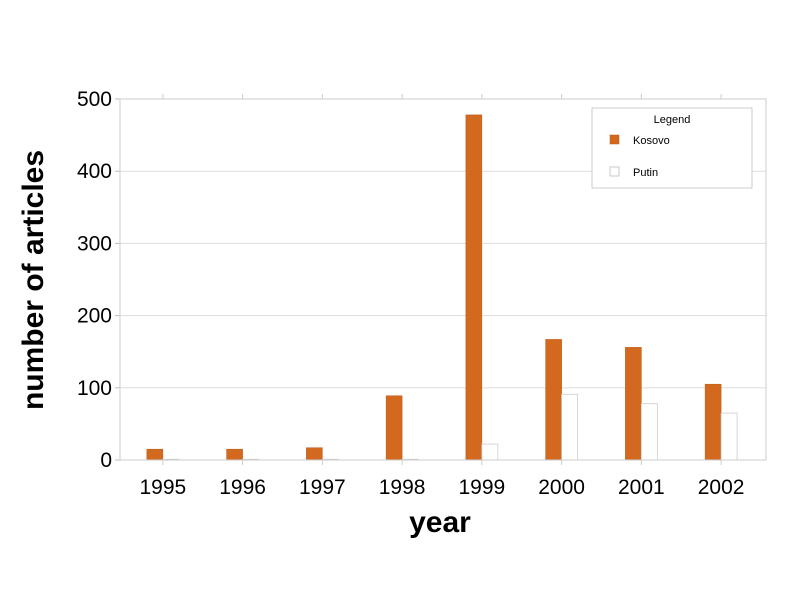 Image resolution: width=800 pixels, height=600 pixels. Describe the element at coordinates (482, 487) in the screenshot. I see `x-tick-label-1999: 1999` at that location.